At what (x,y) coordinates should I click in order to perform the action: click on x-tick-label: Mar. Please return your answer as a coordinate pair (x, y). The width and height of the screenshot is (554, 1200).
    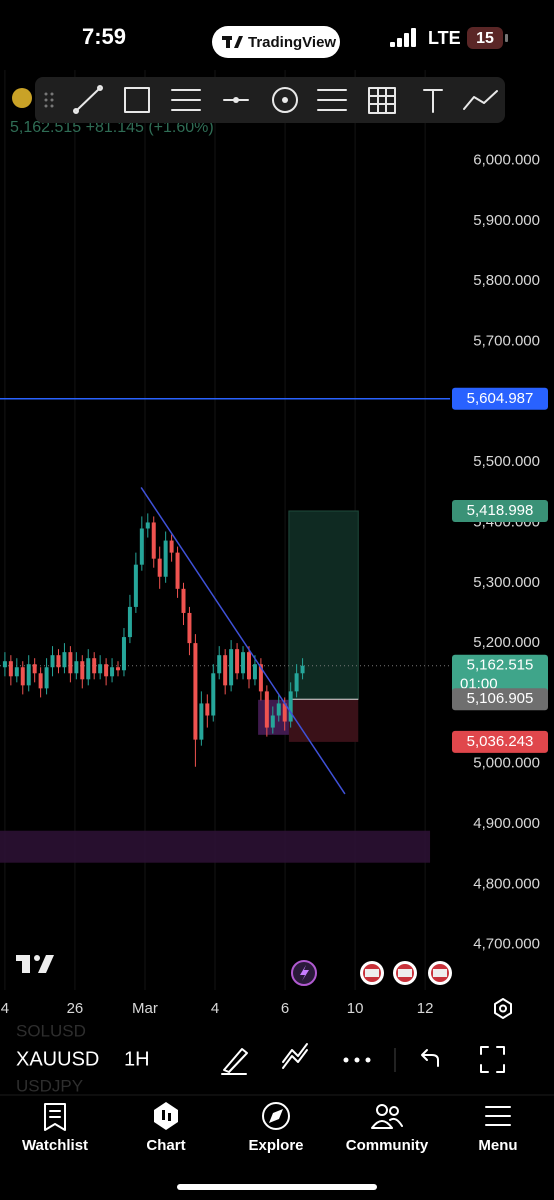
    Looking at the image, I should click on (145, 1008).